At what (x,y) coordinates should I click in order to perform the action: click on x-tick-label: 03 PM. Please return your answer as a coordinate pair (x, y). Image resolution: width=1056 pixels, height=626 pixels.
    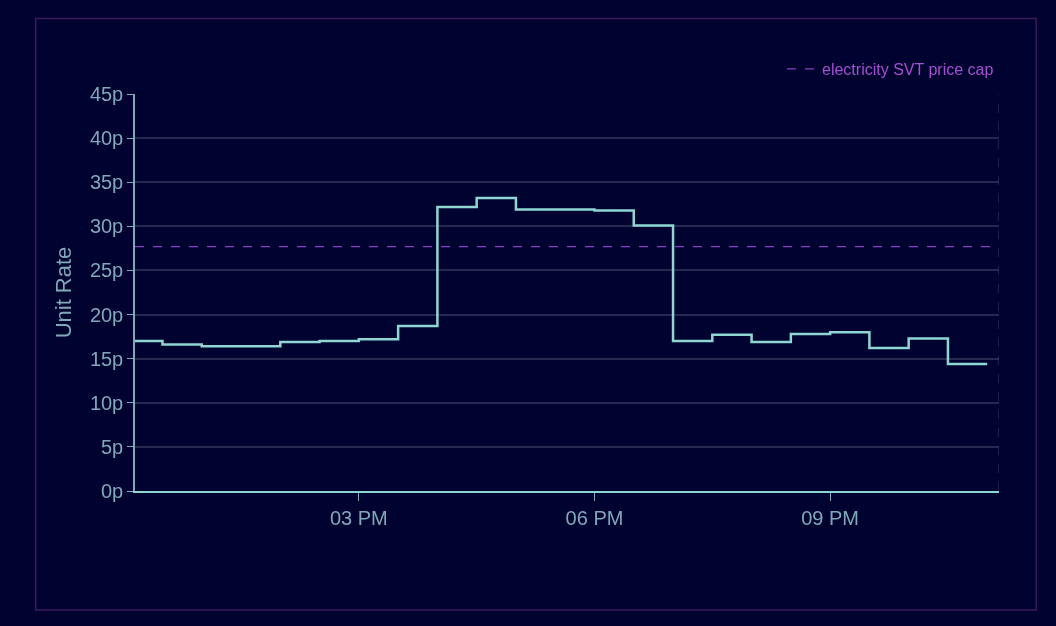
    Looking at the image, I should click on (358, 518).